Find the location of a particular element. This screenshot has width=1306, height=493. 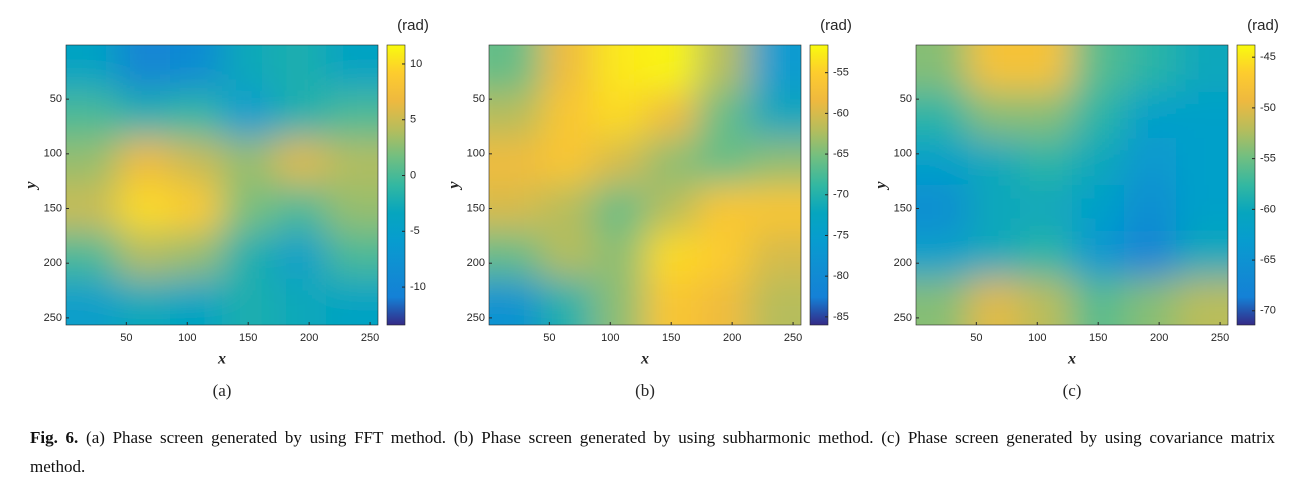

field is located at coordinates (645, 185).